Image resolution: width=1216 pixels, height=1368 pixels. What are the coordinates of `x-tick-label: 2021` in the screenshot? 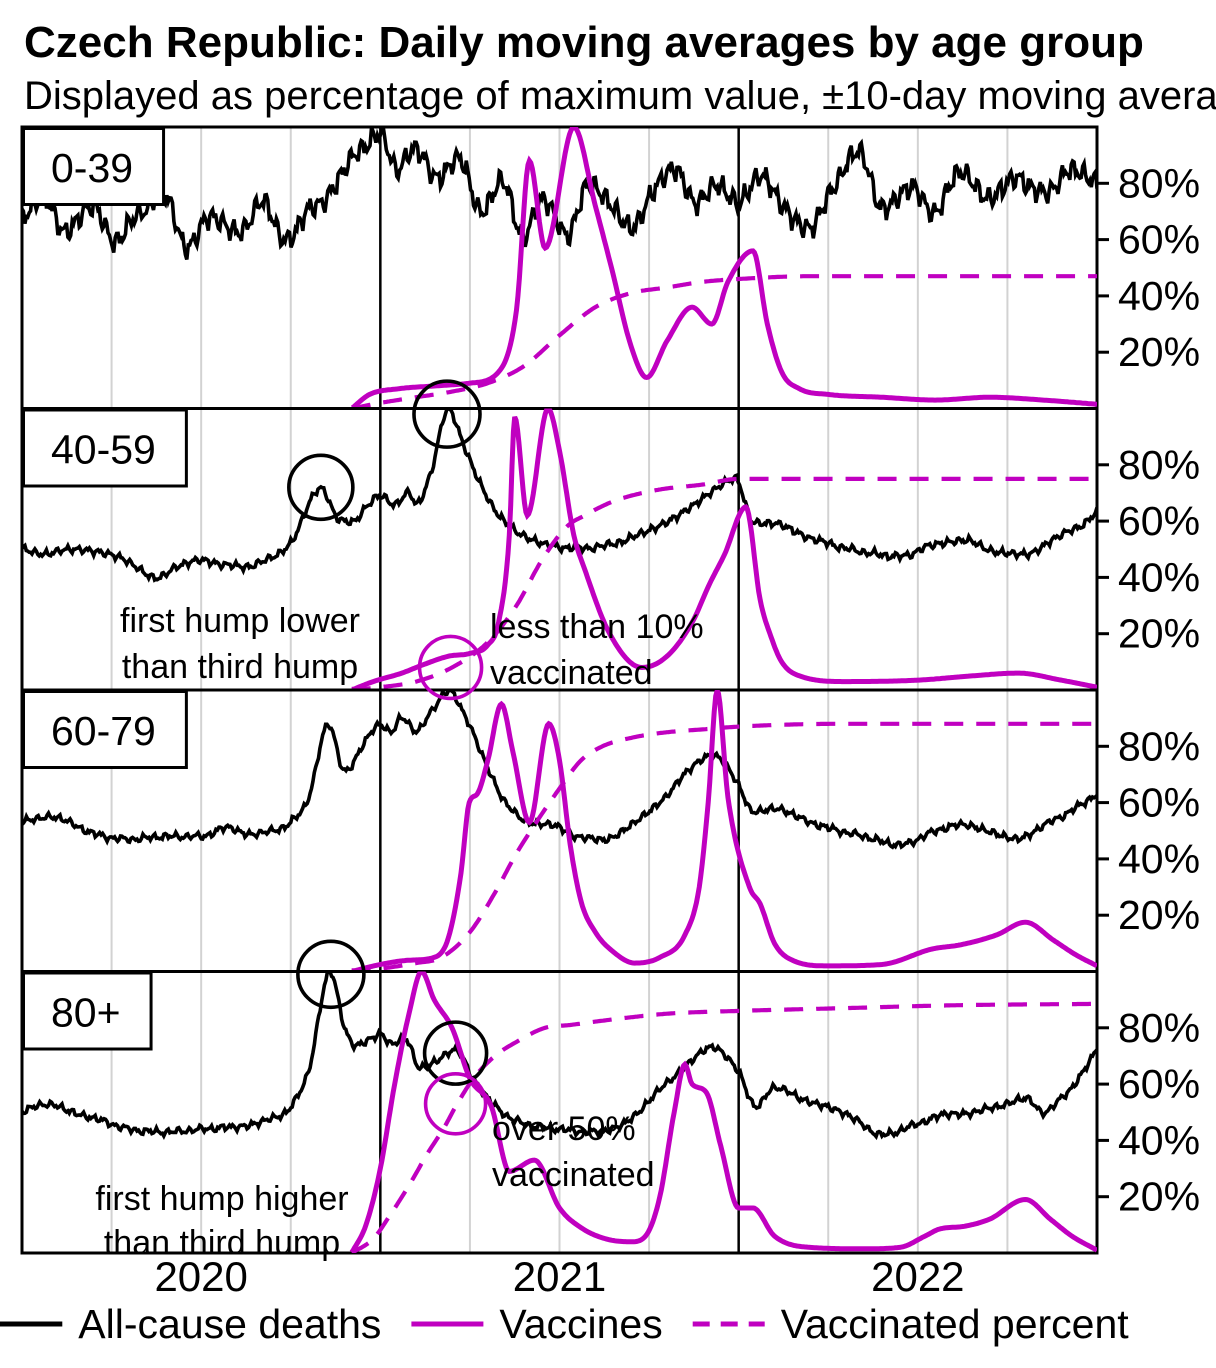 It's located at (559, 1276).